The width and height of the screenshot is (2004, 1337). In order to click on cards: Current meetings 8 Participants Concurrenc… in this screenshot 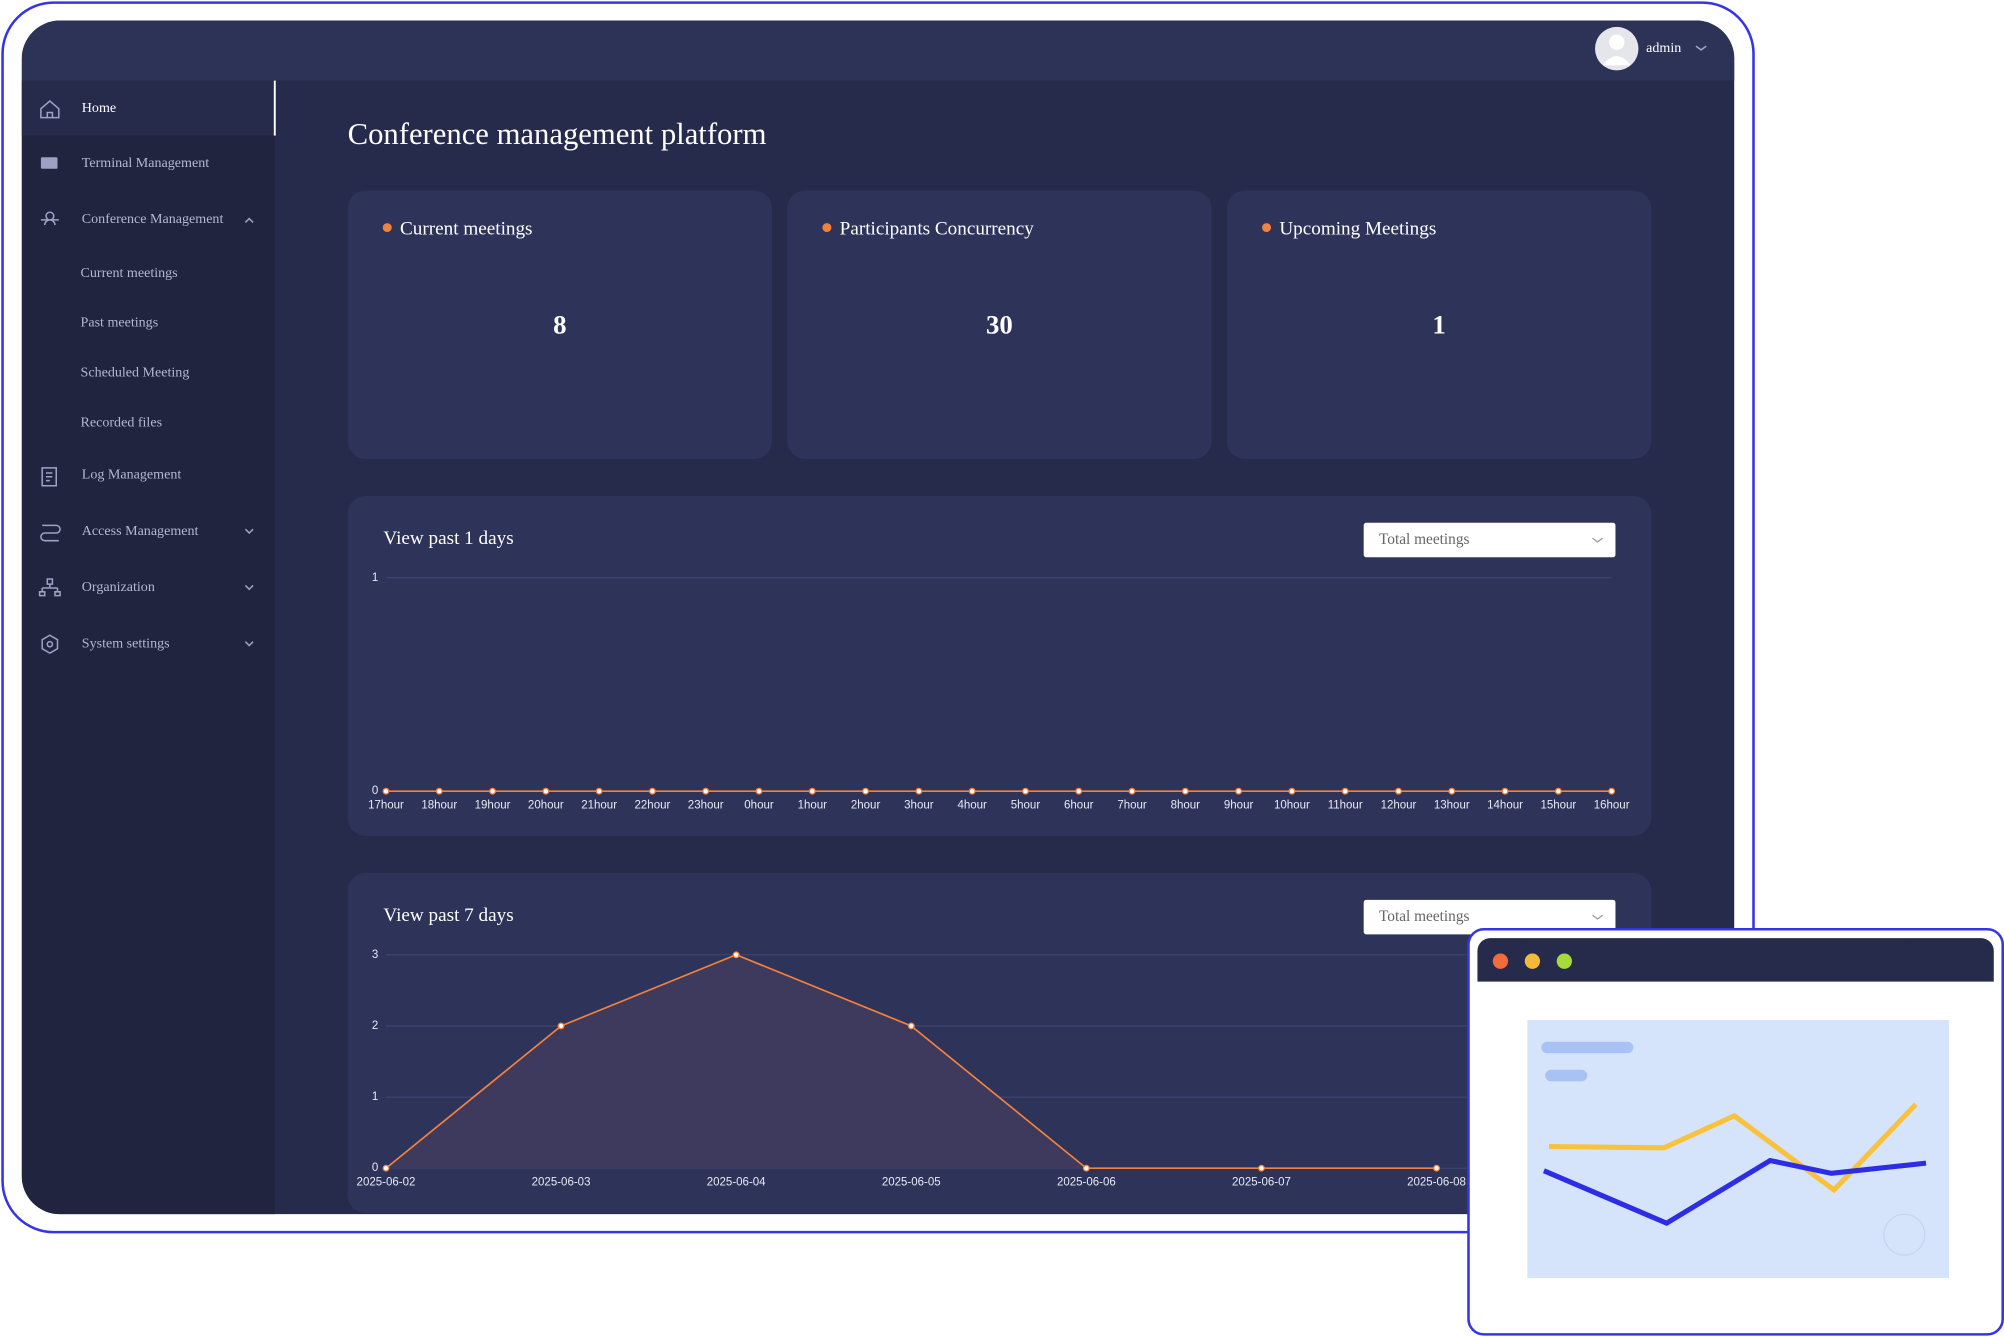, I will do `click(999, 324)`.